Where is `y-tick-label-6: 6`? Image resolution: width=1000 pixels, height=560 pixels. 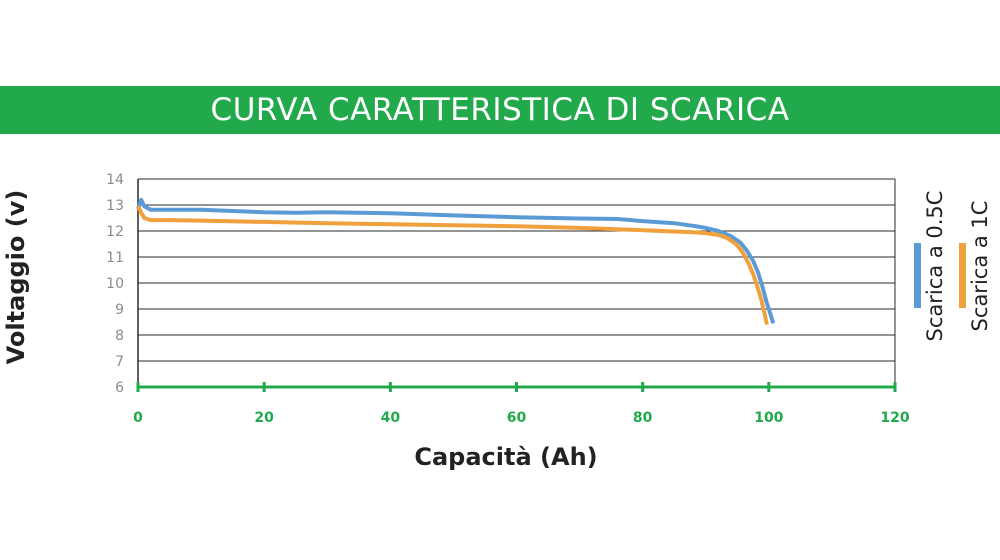 y-tick-label-6: 6 is located at coordinates (119, 388).